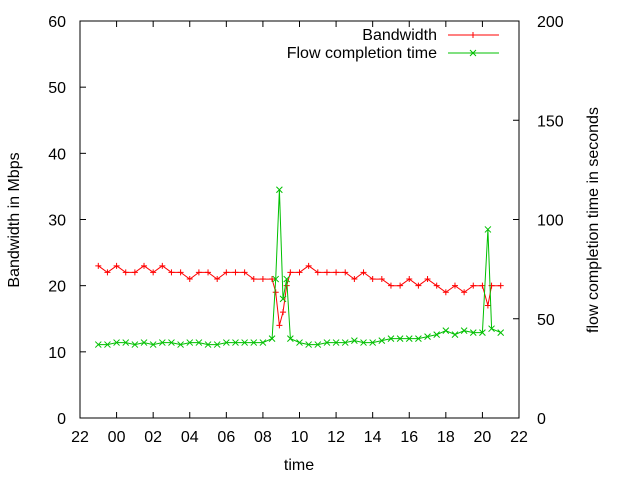  Describe the element at coordinates (336, 437) in the screenshot. I see `x-tick-label: 12` at that location.